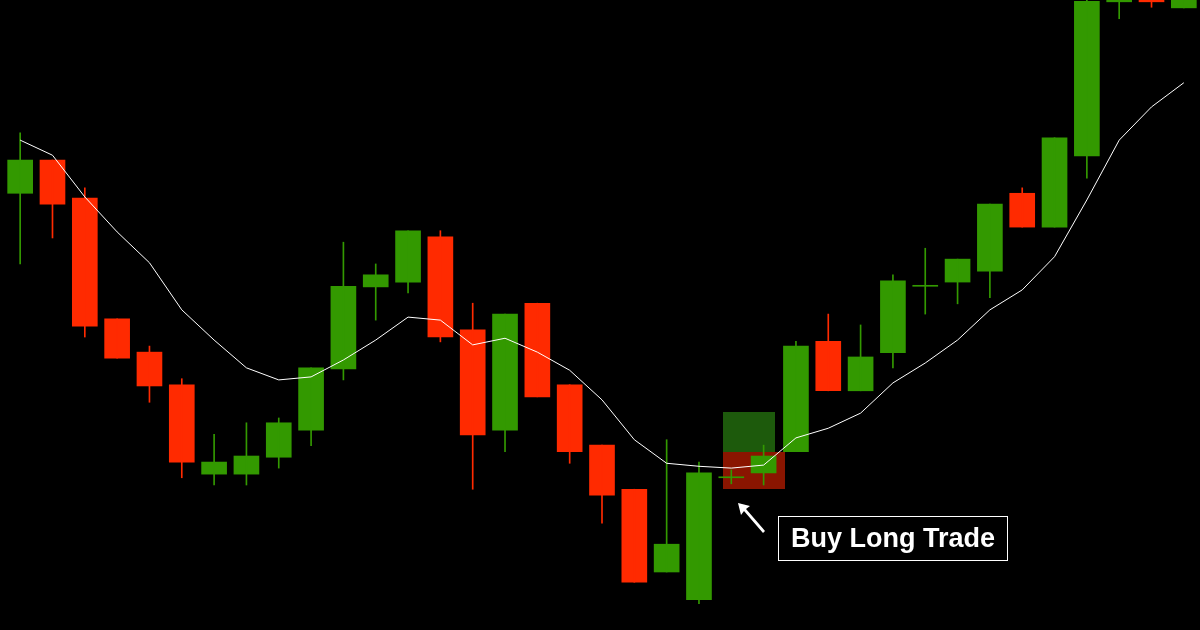  Describe the element at coordinates (893, 538) in the screenshot. I see `annotation: Buy Long Trade` at that location.